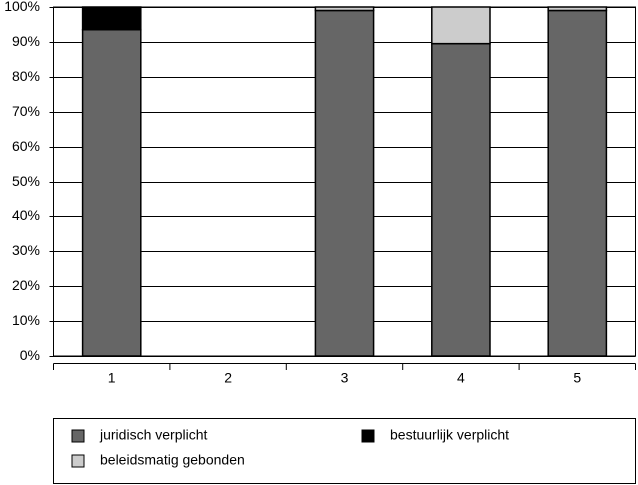 This screenshot has height=485, width=638. I want to click on legend-label: bestuurlijk verplicht, so click(449, 435).